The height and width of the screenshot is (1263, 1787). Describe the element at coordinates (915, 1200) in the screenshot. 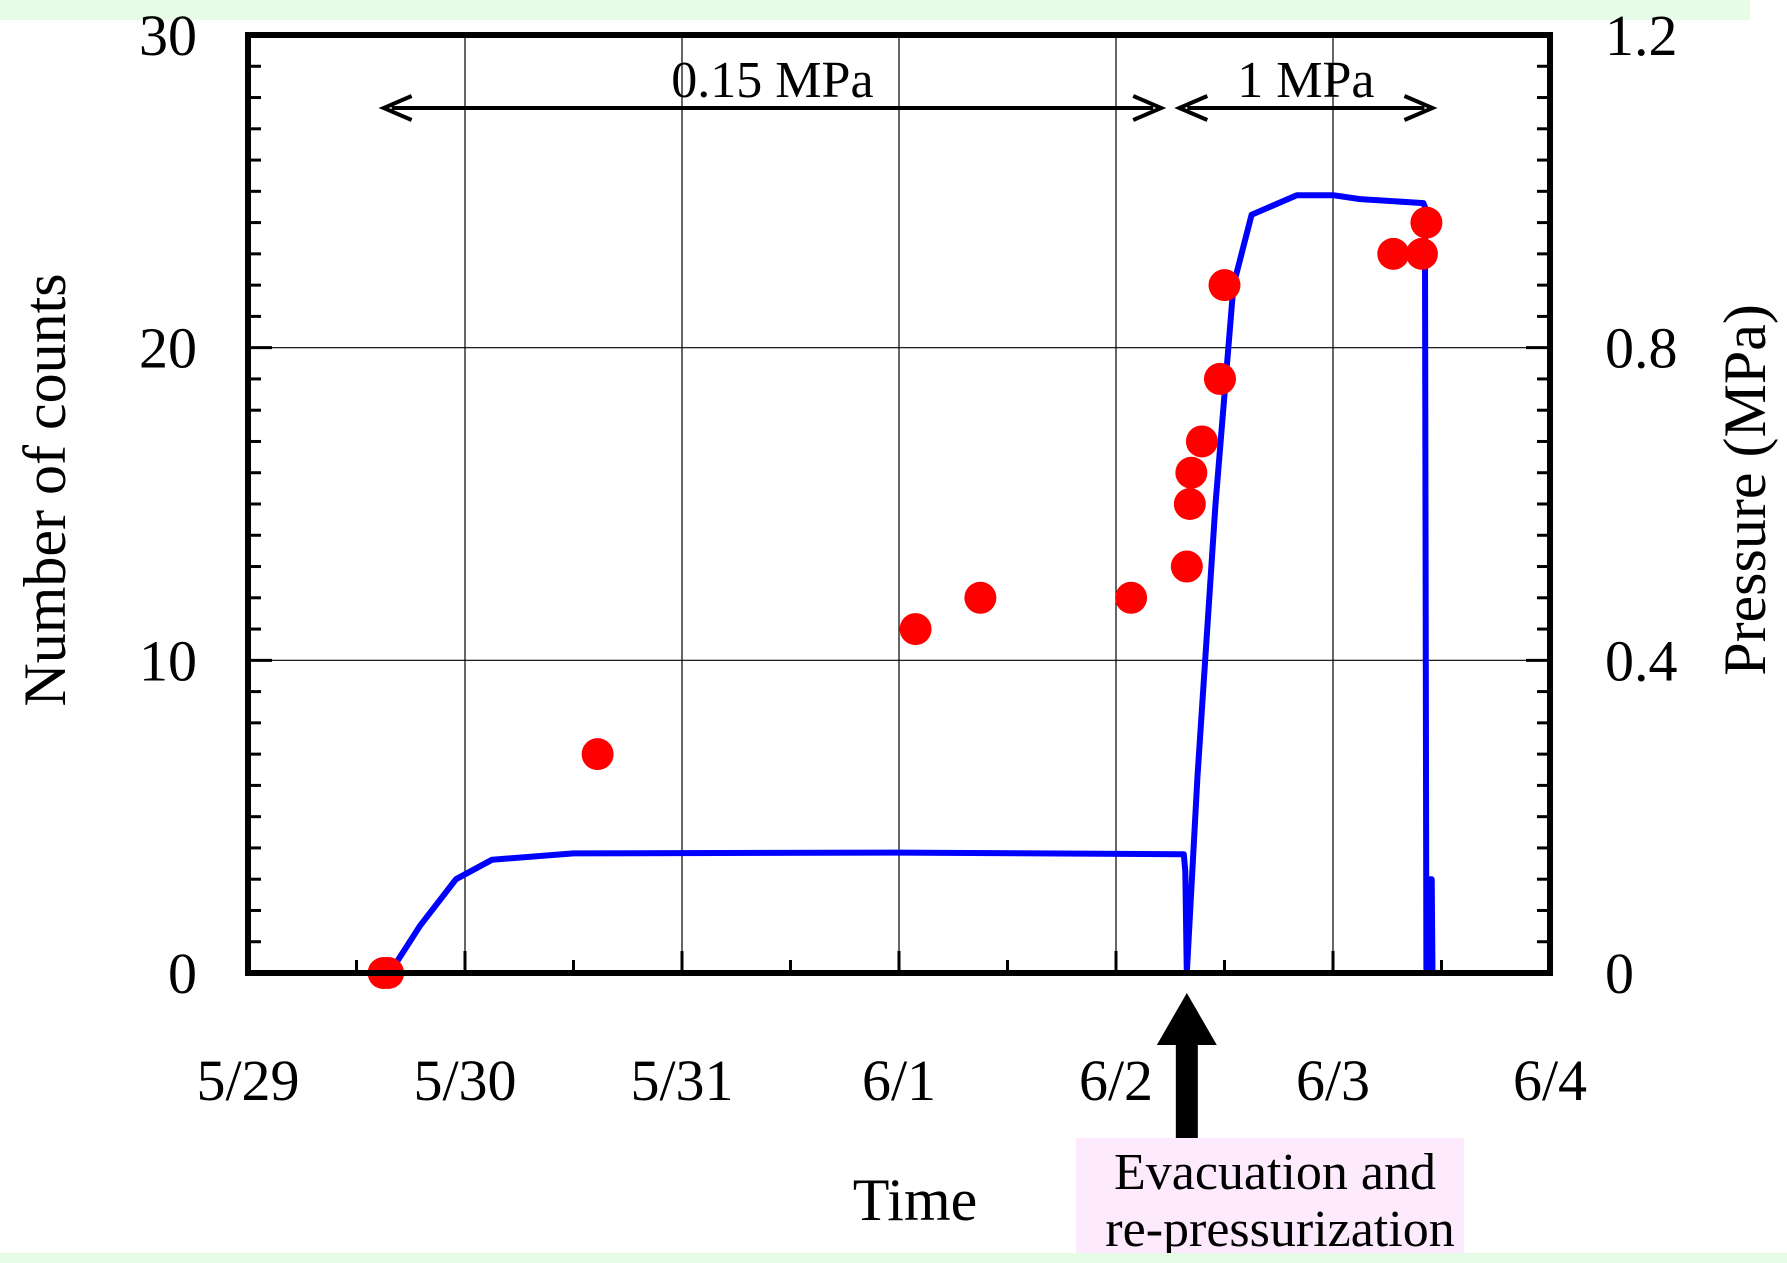

I see `x-axis-label: Time` at that location.